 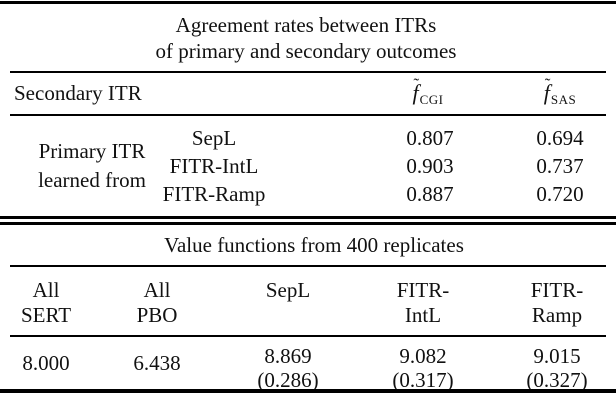 I want to click on table1-row-label: Primary ITR learned from, so click(x=92, y=166).